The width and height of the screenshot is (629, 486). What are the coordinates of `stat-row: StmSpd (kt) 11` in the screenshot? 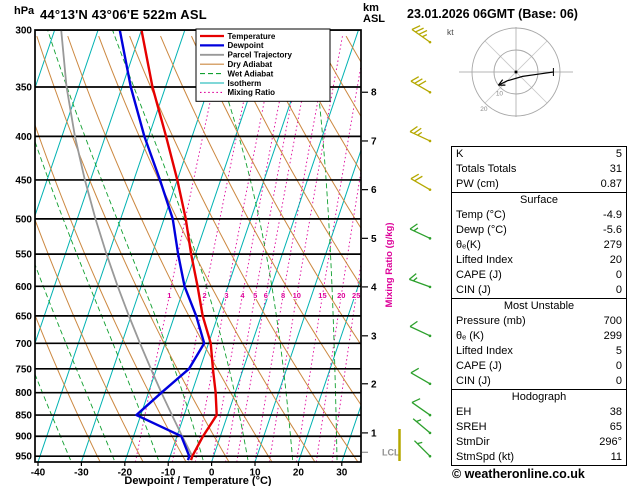 It's located at (539, 457).